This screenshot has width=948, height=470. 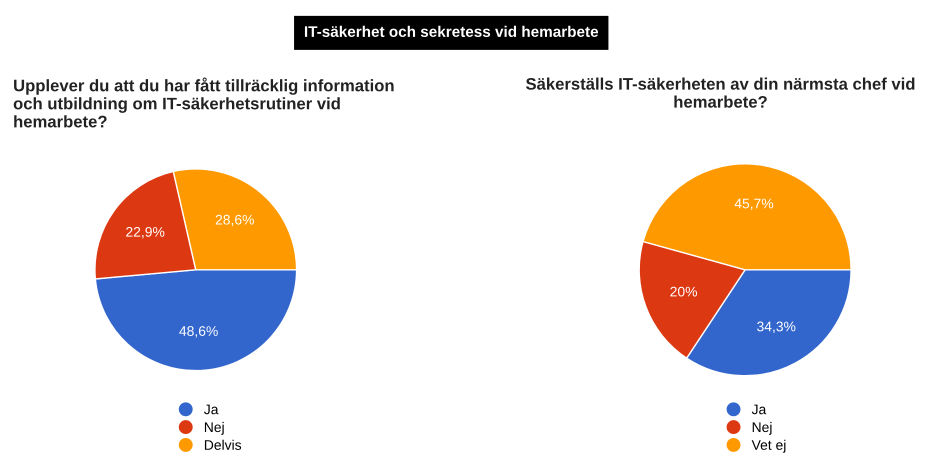 What do you see at coordinates (198, 332) in the screenshot?
I see `data-label: 48,6%` at bounding box center [198, 332].